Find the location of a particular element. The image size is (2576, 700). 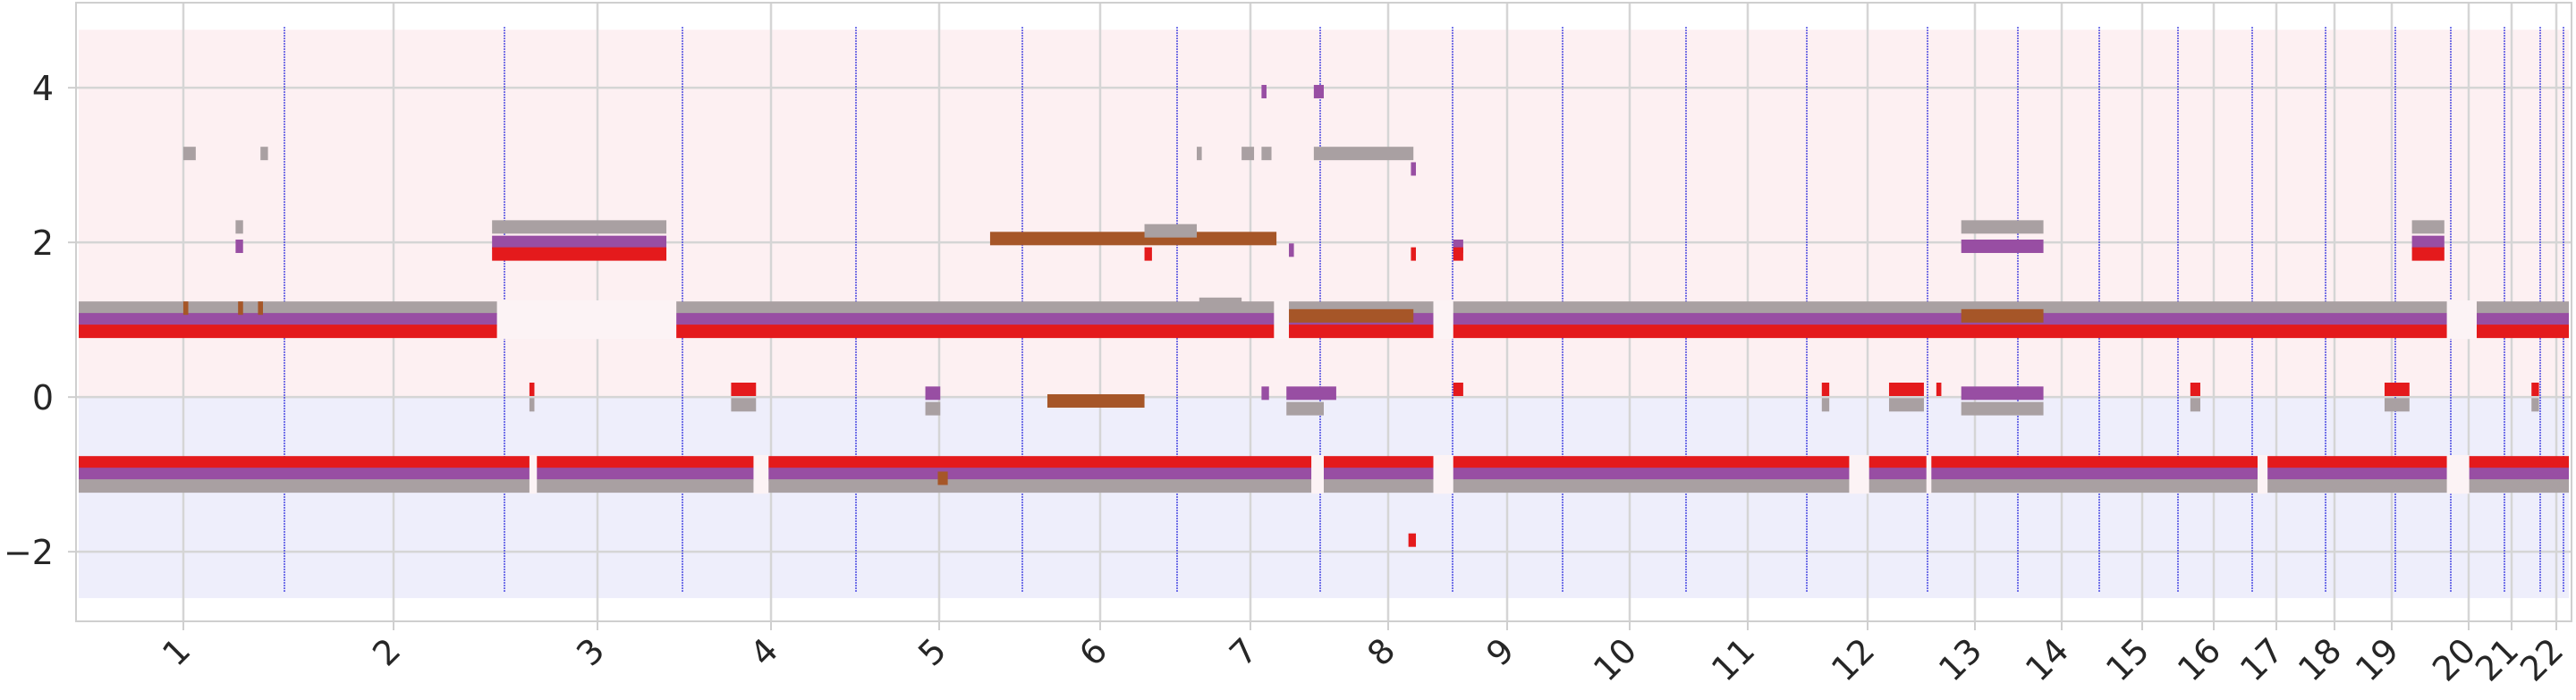

x-tick-label-12: 13 is located at coordinates (1960, 659).